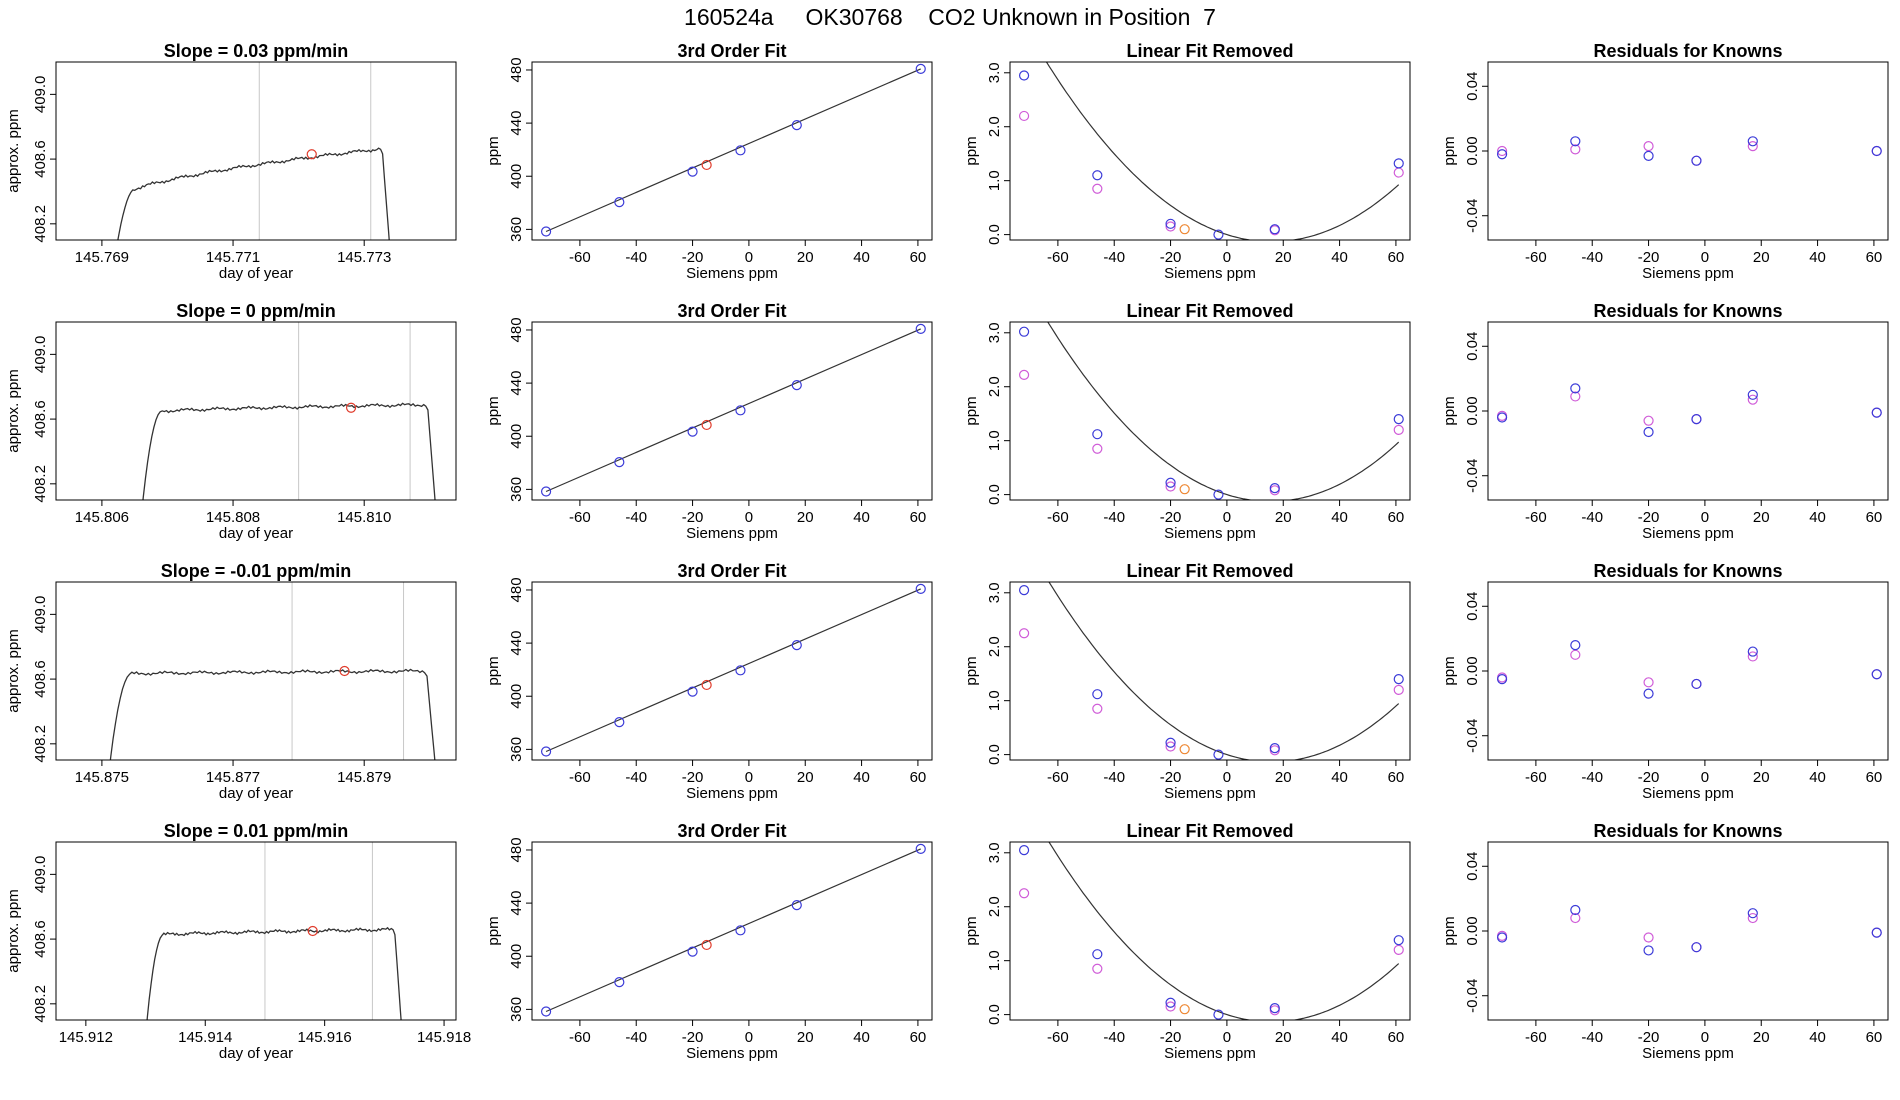  What do you see at coordinates (102, 777) in the screenshot?
I see `x-tick-label: 145.875` at bounding box center [102, 777].